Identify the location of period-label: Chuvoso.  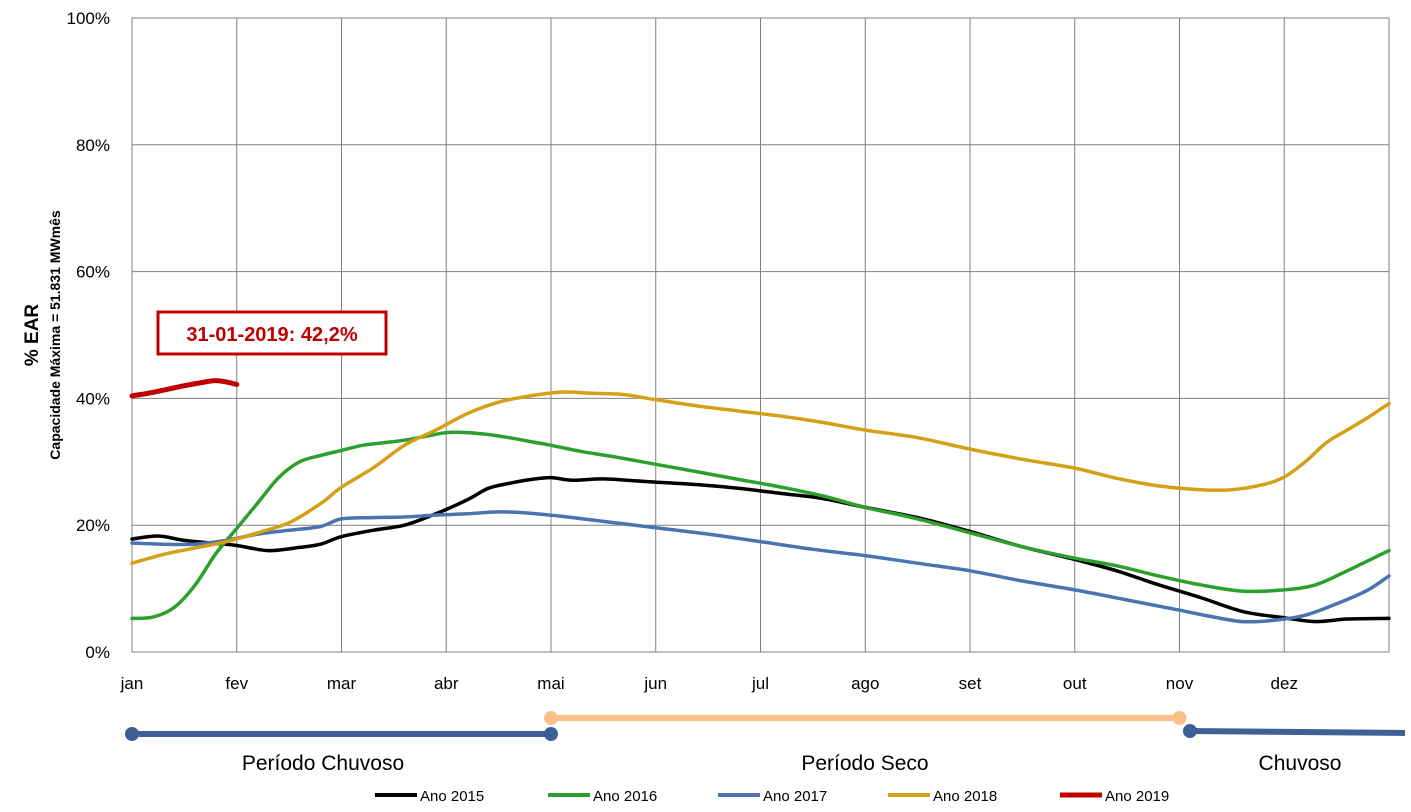
(1300, 763).